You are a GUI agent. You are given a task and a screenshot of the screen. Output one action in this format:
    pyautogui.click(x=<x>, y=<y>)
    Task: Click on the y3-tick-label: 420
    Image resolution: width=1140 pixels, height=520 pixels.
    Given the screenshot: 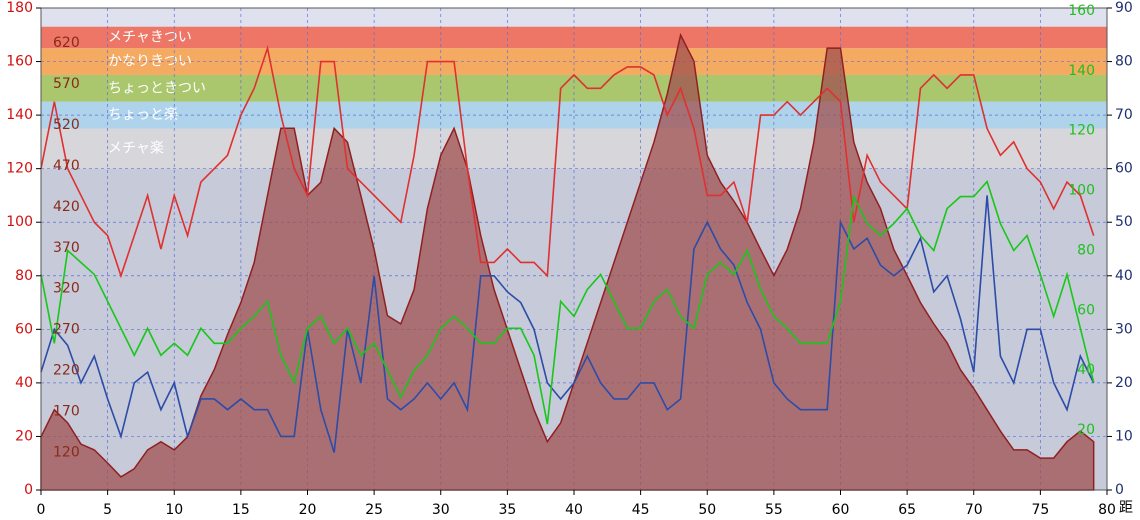 What is the action you would take?
    pyautogui.click(x=66, y=207)
    